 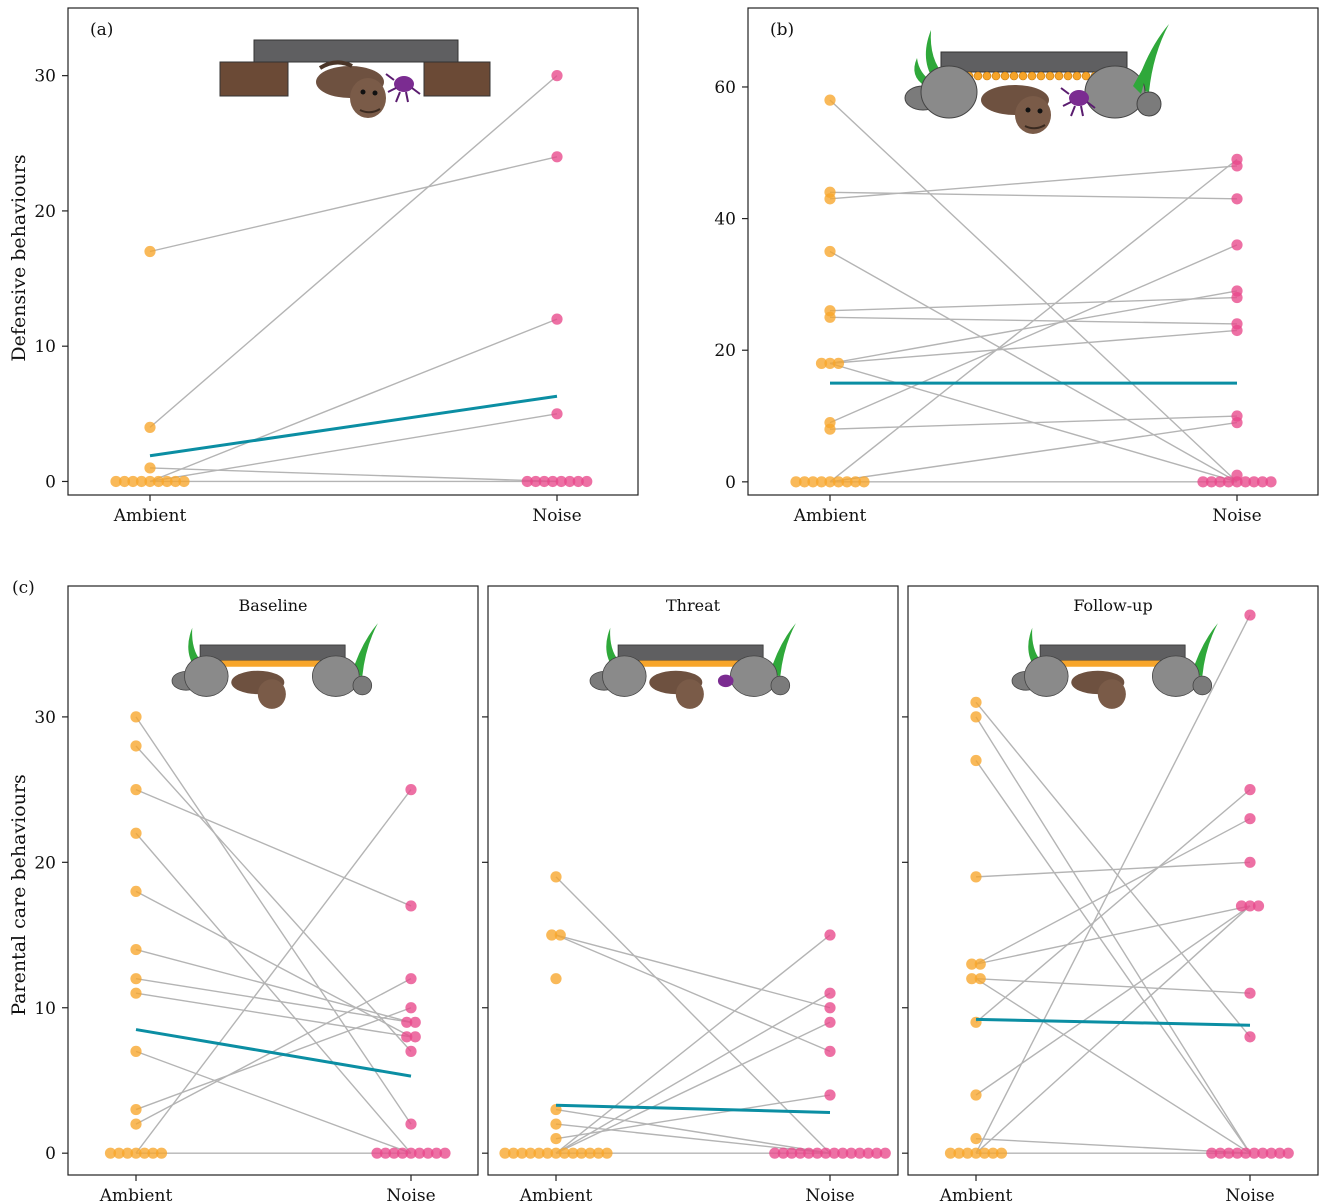 What do you see at coordinates (45, 718) in the screenshot?
I see `y-tick-label: 30` at bounding box center [45, 718].